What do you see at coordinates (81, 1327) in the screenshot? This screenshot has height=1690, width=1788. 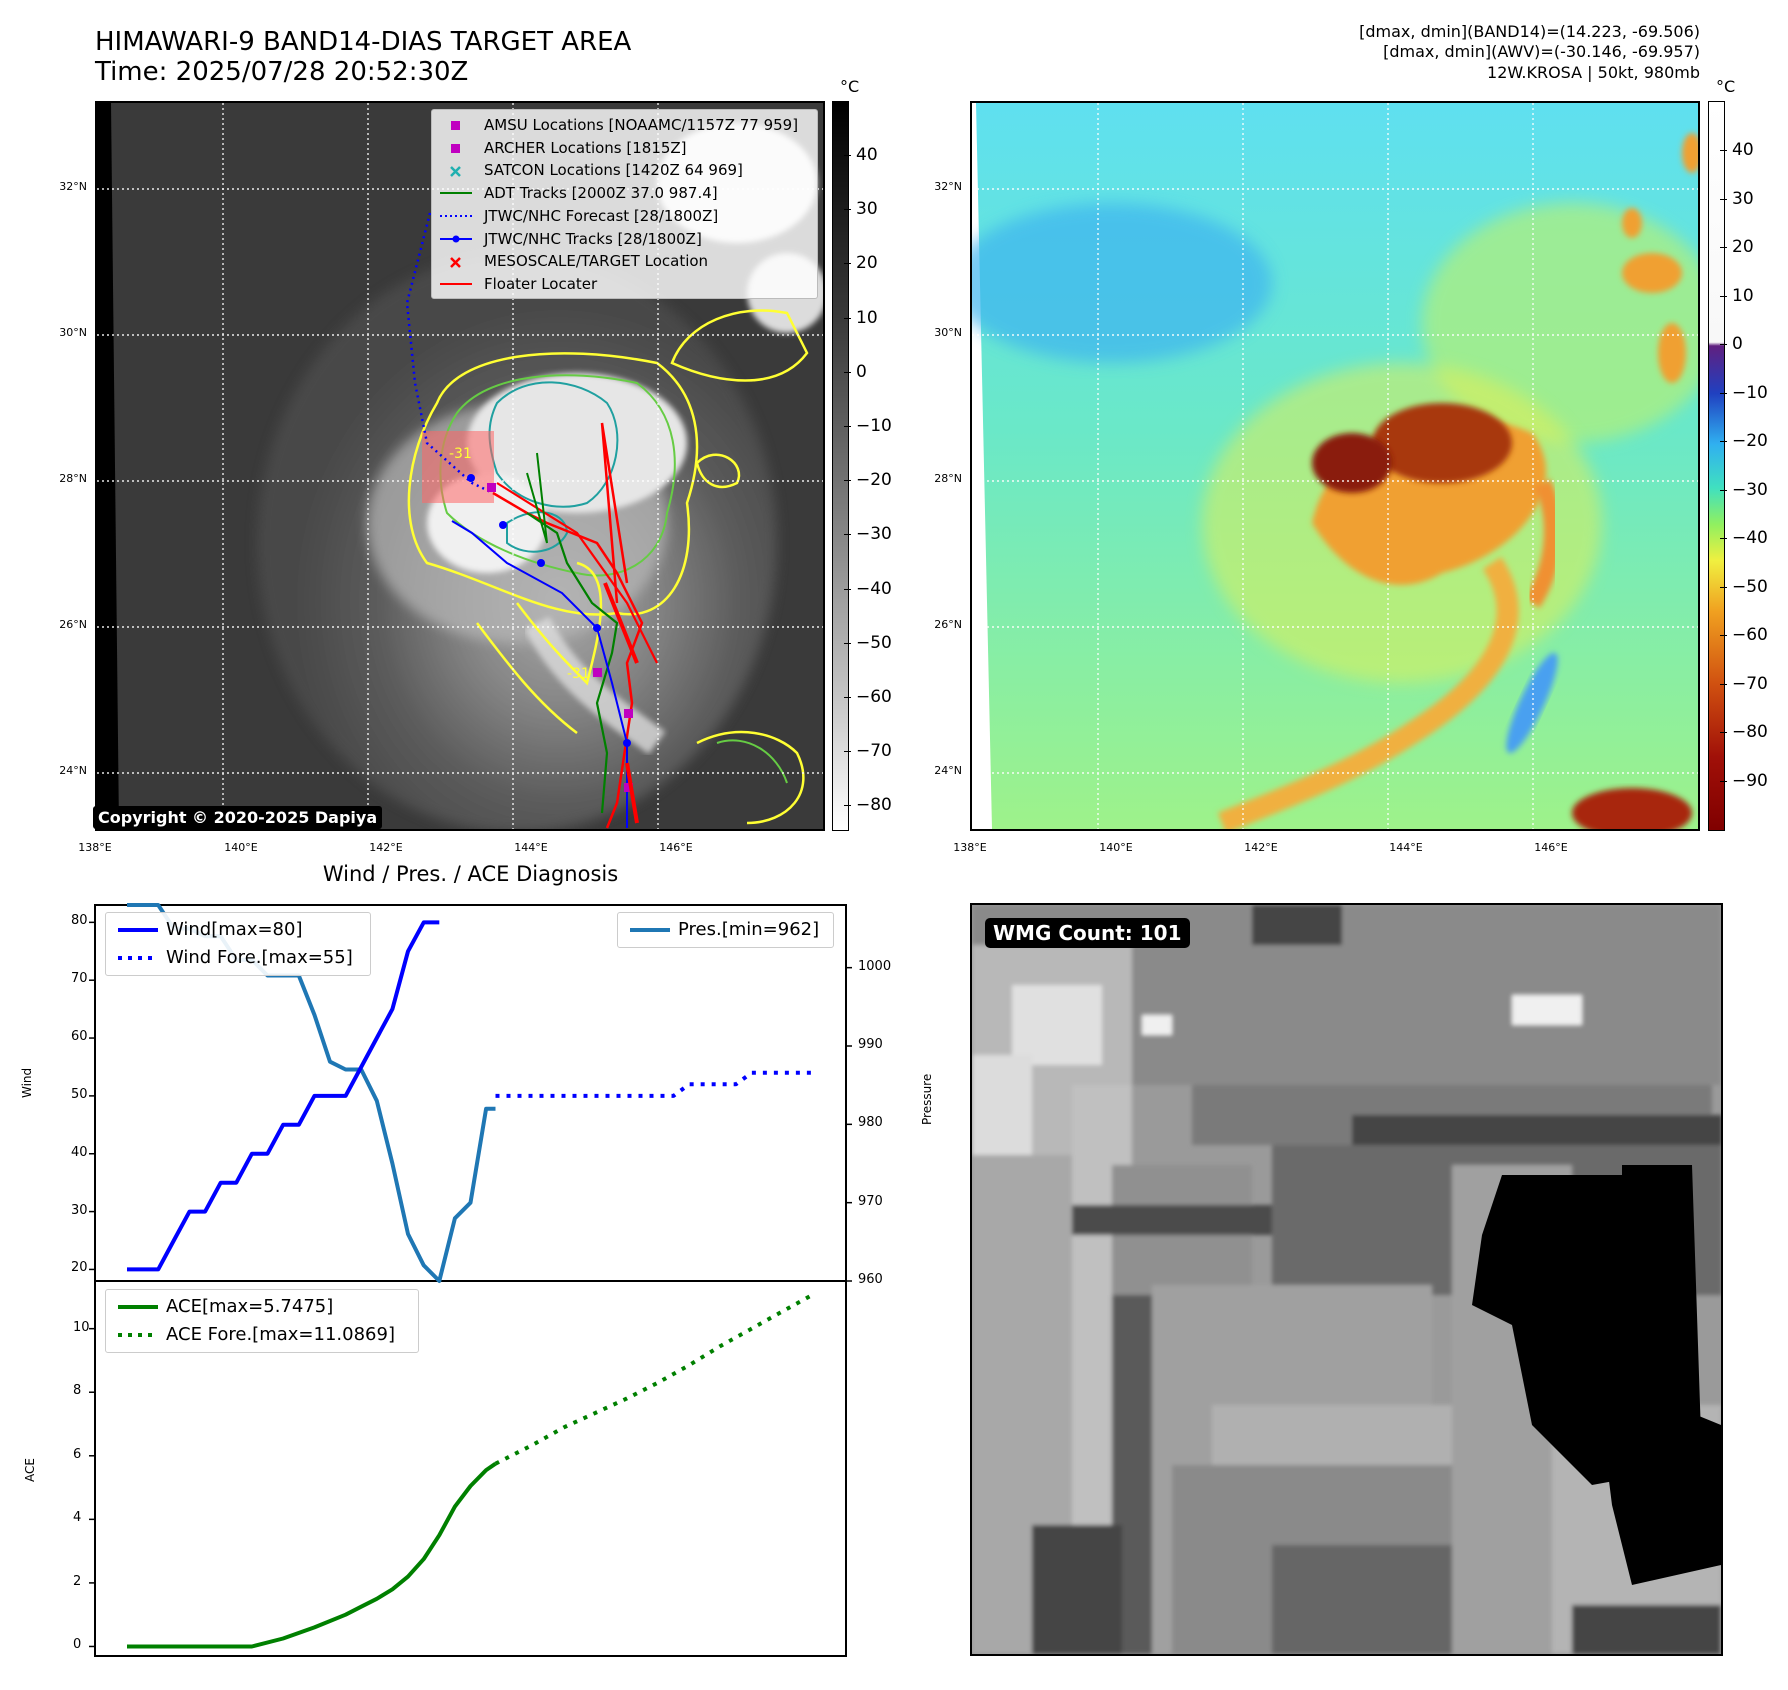 I see `ace-ytick-label: 10` at bounding box center [81, 1327].